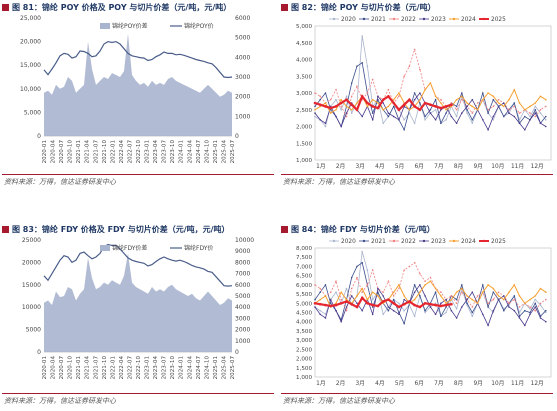 The height and width of the screenshot is (411, 557). What do you see at coordinates (304, 314) in the screenshot?
I see `y-tick-label: 4,500` at bounding box center [304, 314].